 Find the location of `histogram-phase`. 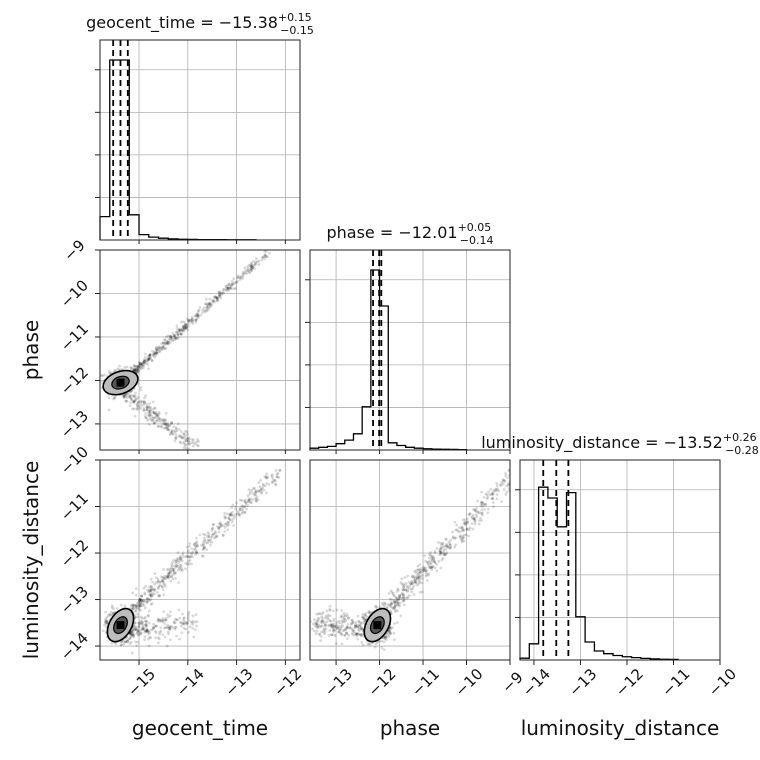

histogram-phase is located at coordinates (388, 360).